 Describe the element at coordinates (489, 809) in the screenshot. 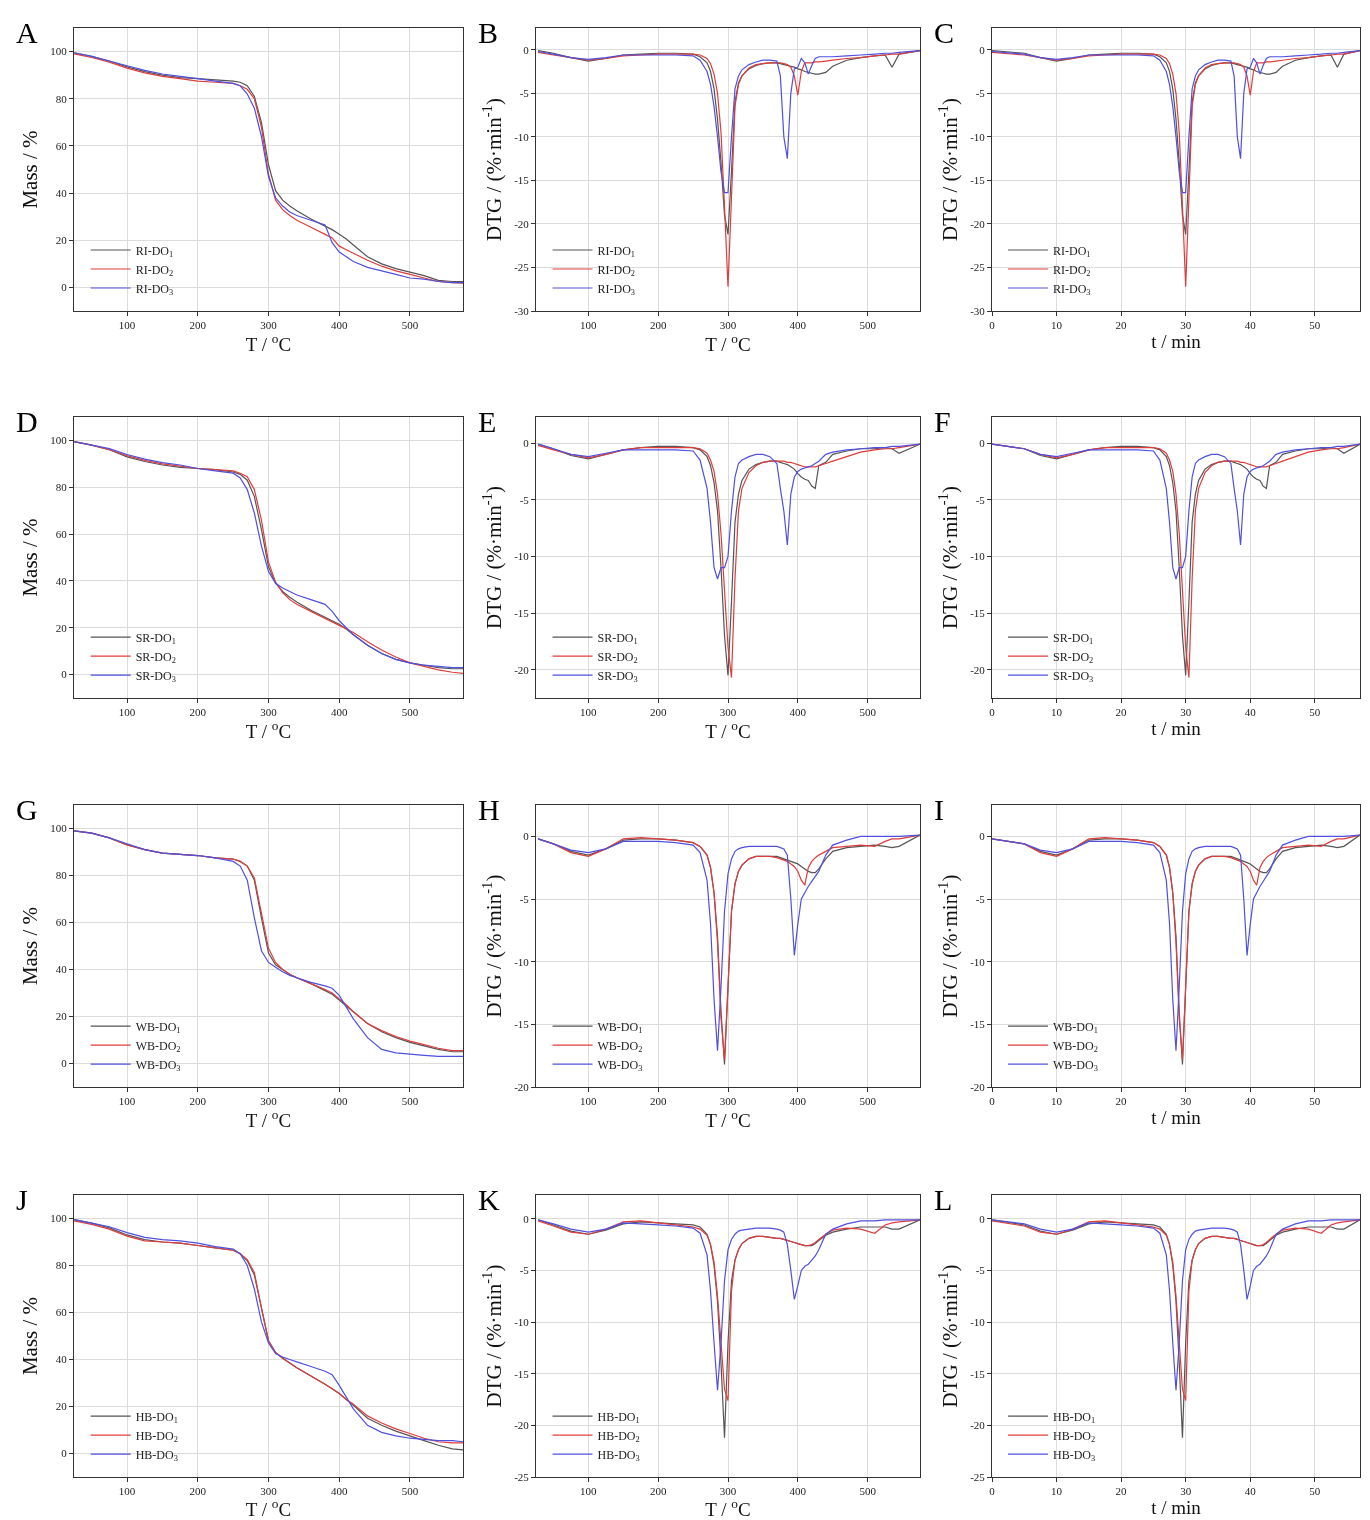

I see `chart-title: H` at that location.